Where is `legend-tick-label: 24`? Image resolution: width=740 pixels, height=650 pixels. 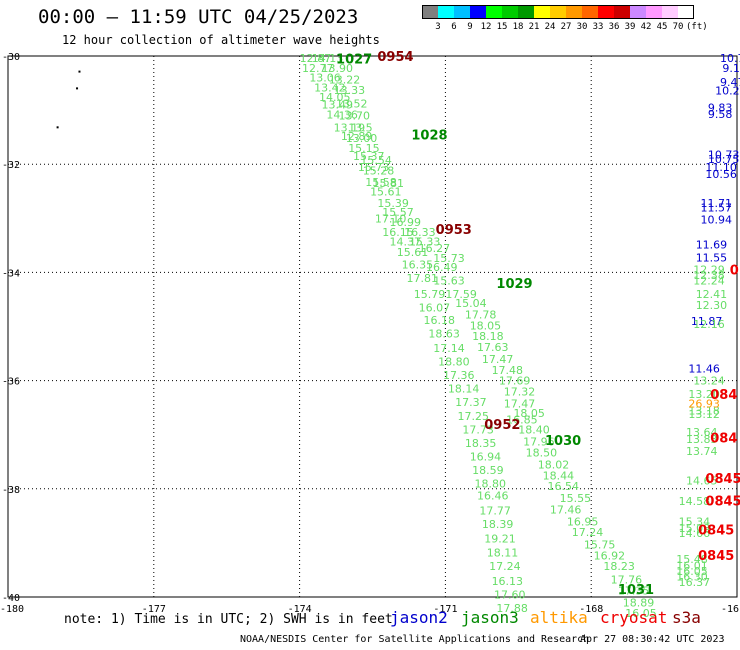
legend-tick-label: 24 is located at coordinates (550, 27).